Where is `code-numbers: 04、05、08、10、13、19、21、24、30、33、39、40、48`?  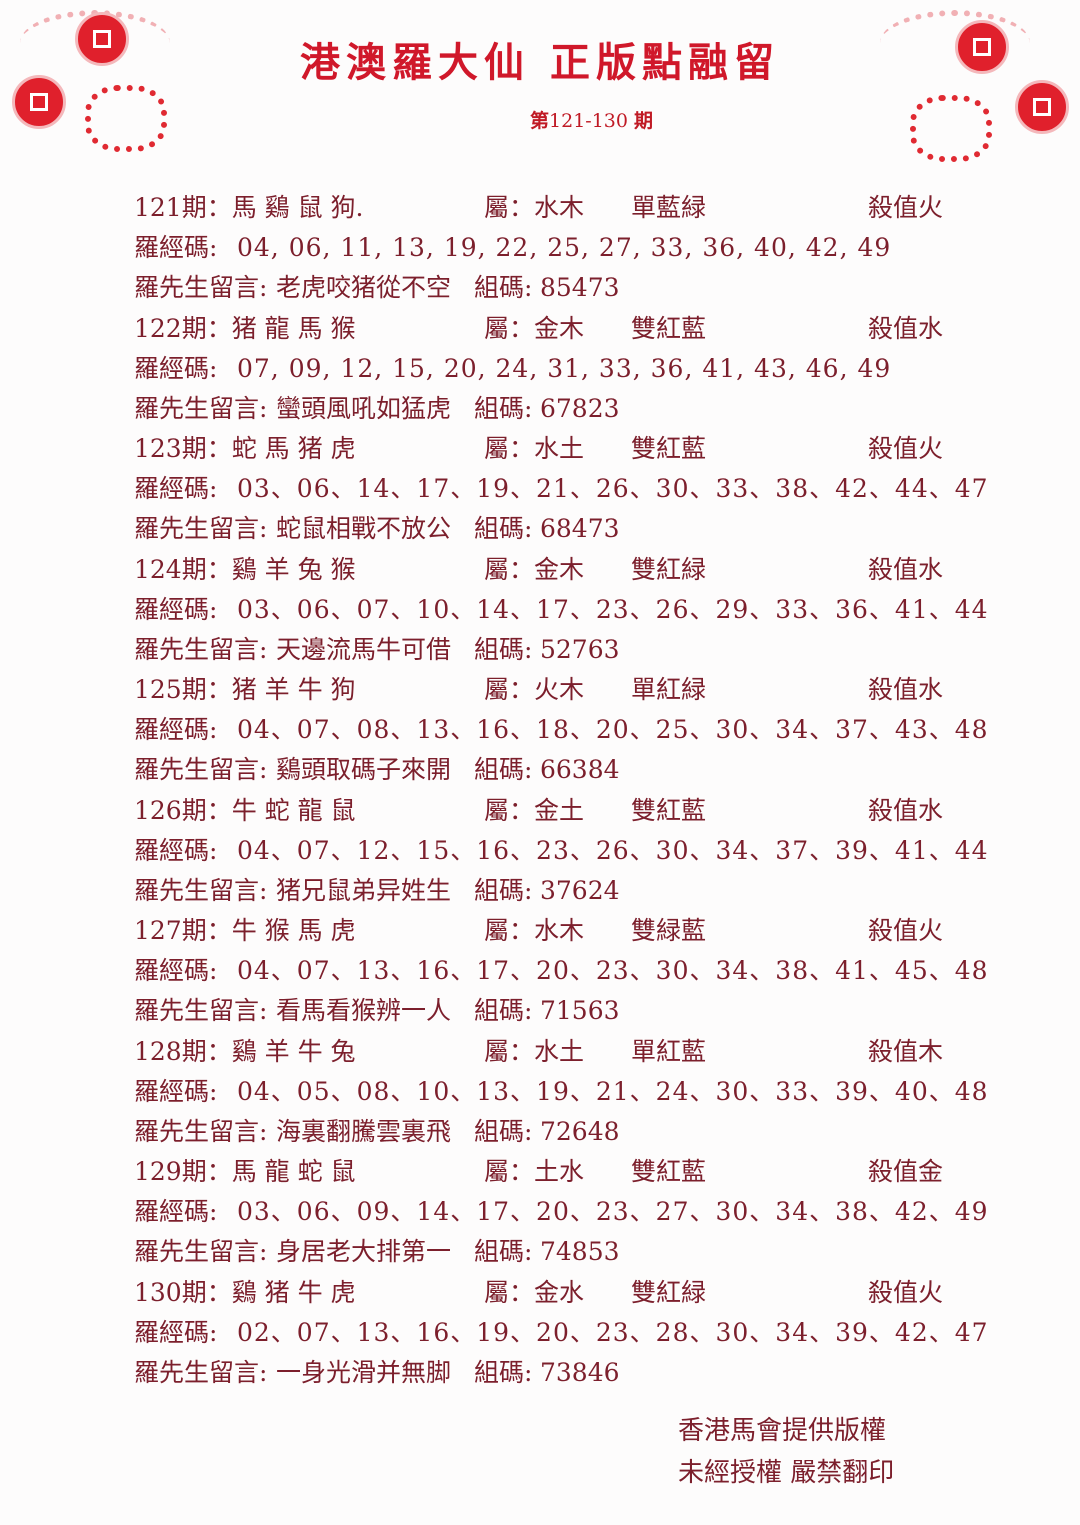 code-numbers: 04、05、08、10、13、19、21、24、30、33、39、40、48 is located at coordinates (613, 1091).